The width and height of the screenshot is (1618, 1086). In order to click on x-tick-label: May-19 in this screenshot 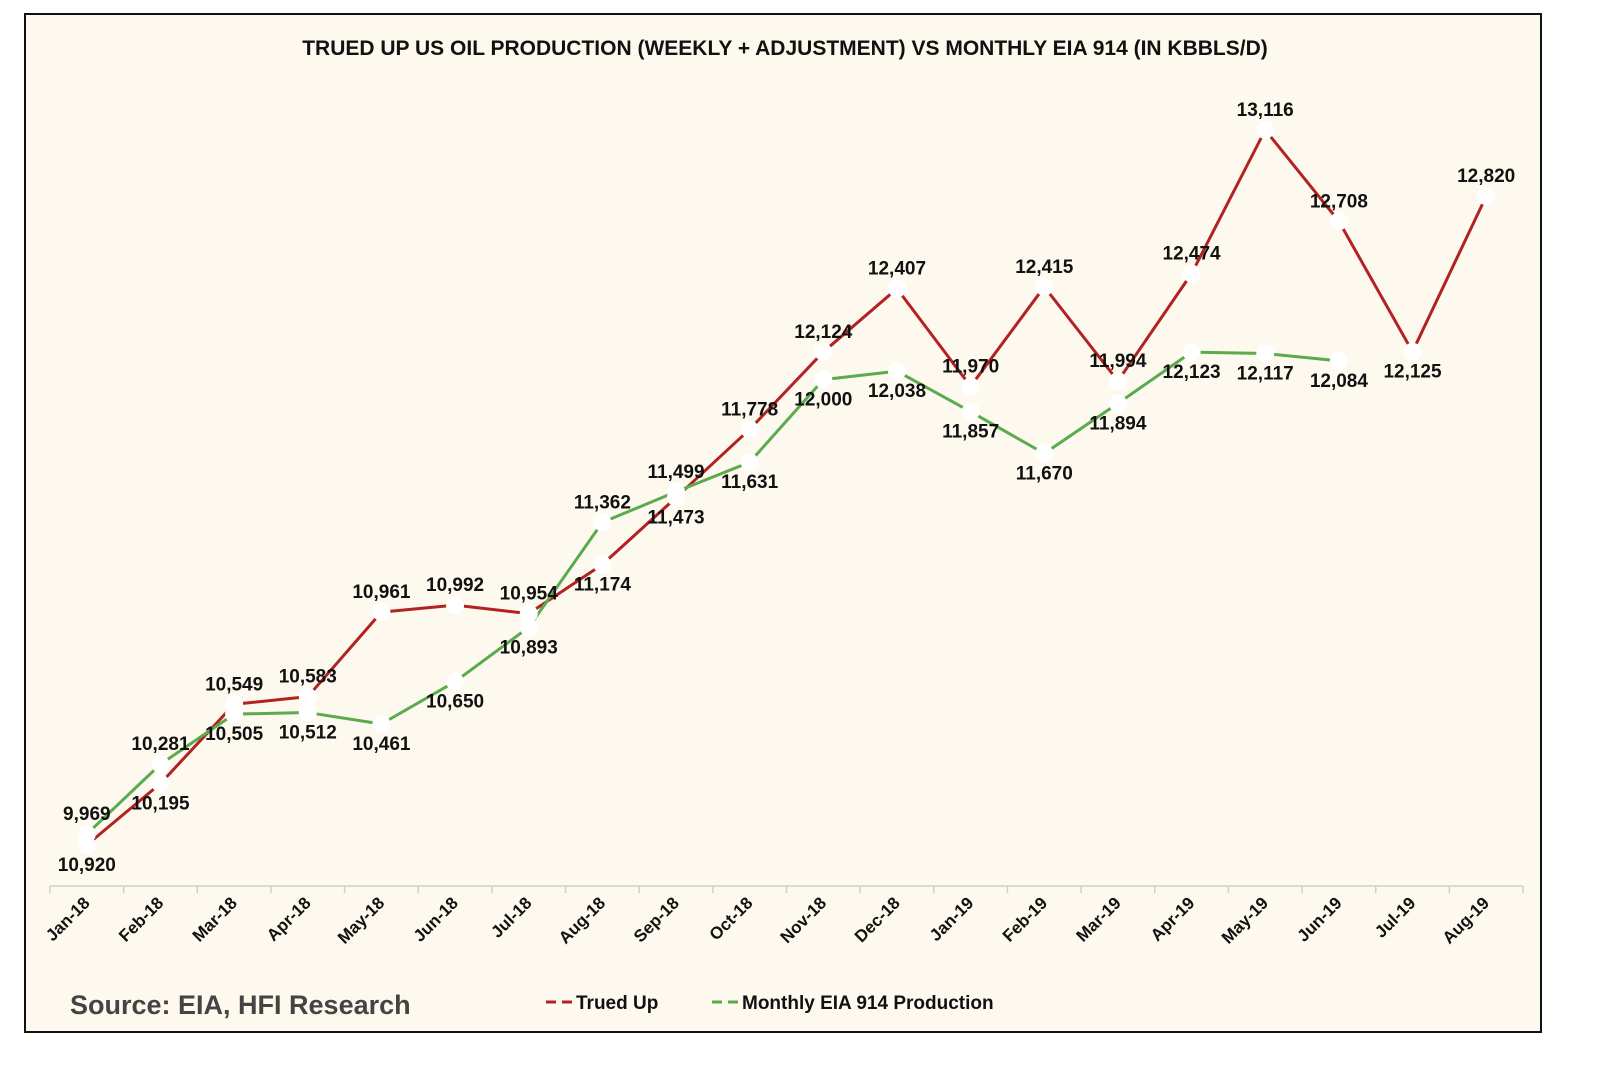, I will do `click(1245, 920)`.